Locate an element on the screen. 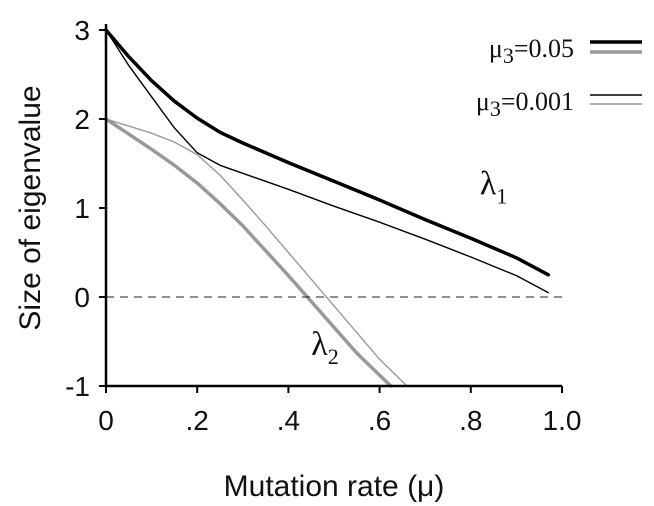 This screenshot has width=654, height=506. legend: μ3=0.05 μ3=0.001 is located at coordinates (559, 77).